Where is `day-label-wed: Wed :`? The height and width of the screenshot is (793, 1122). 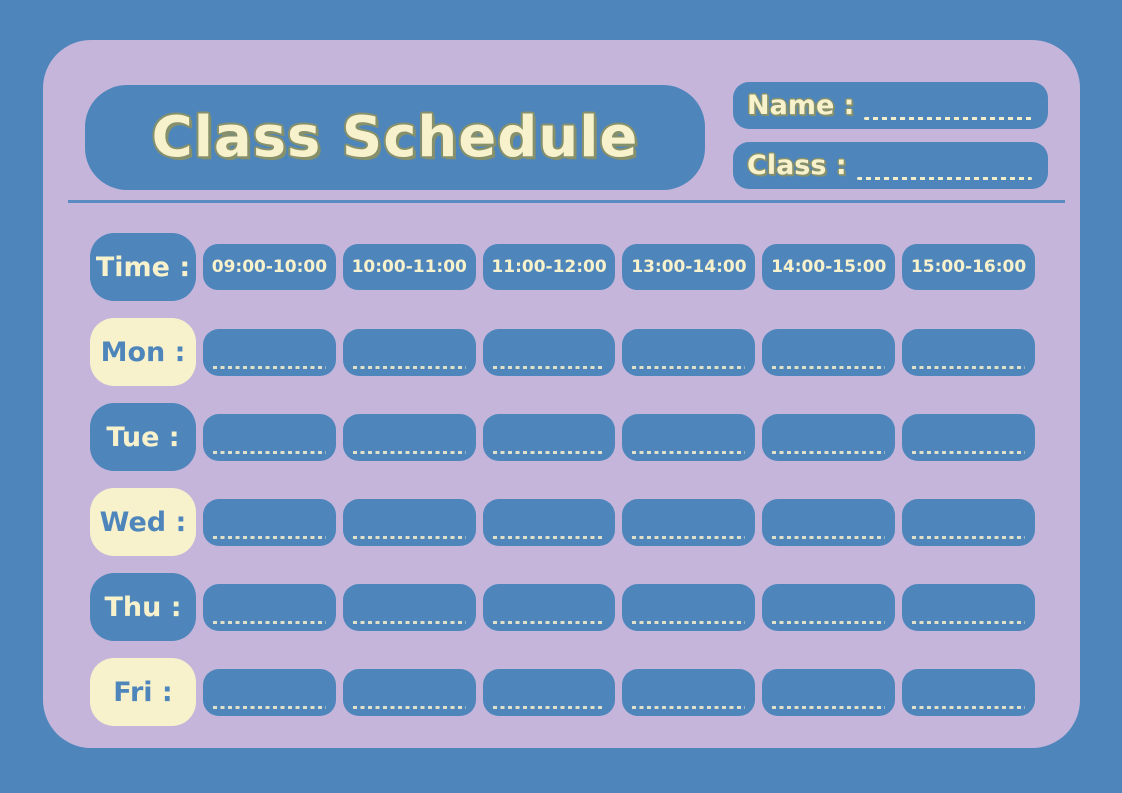 day-label-wed: Wed : is located at coordinates (143, 522).